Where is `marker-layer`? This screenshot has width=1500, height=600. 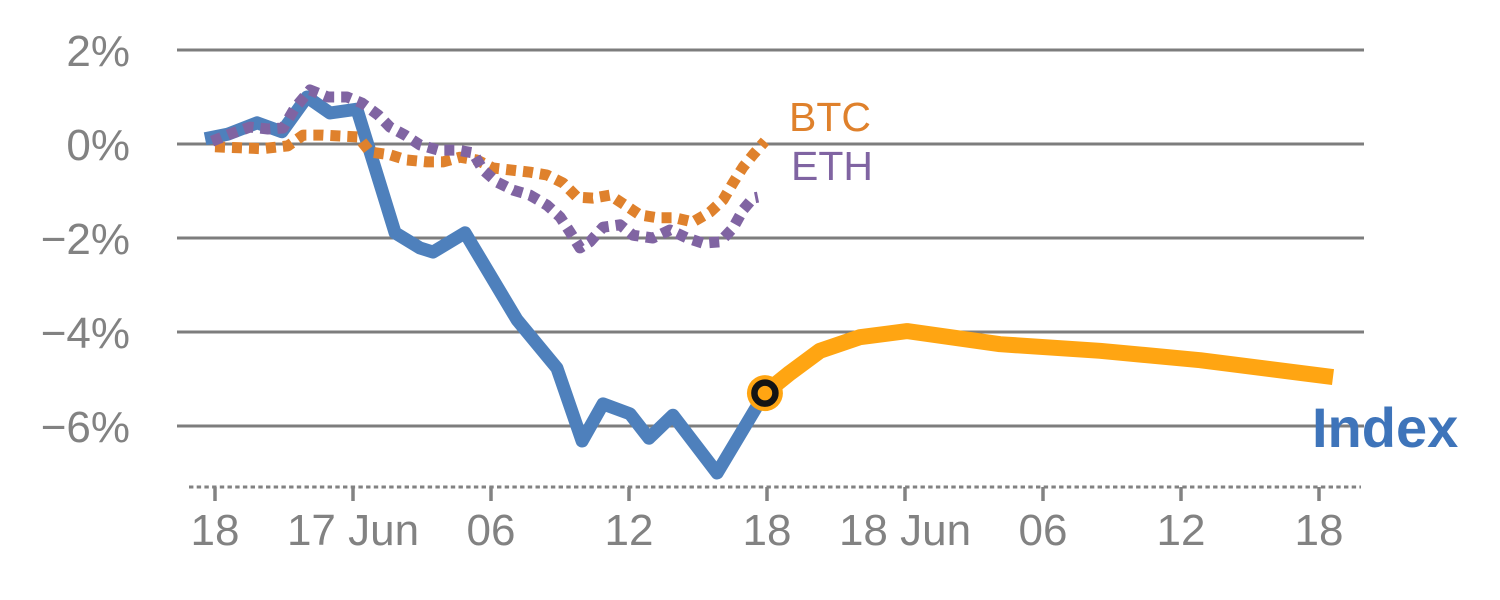 marker-layer is located at coordinates (764, 393).